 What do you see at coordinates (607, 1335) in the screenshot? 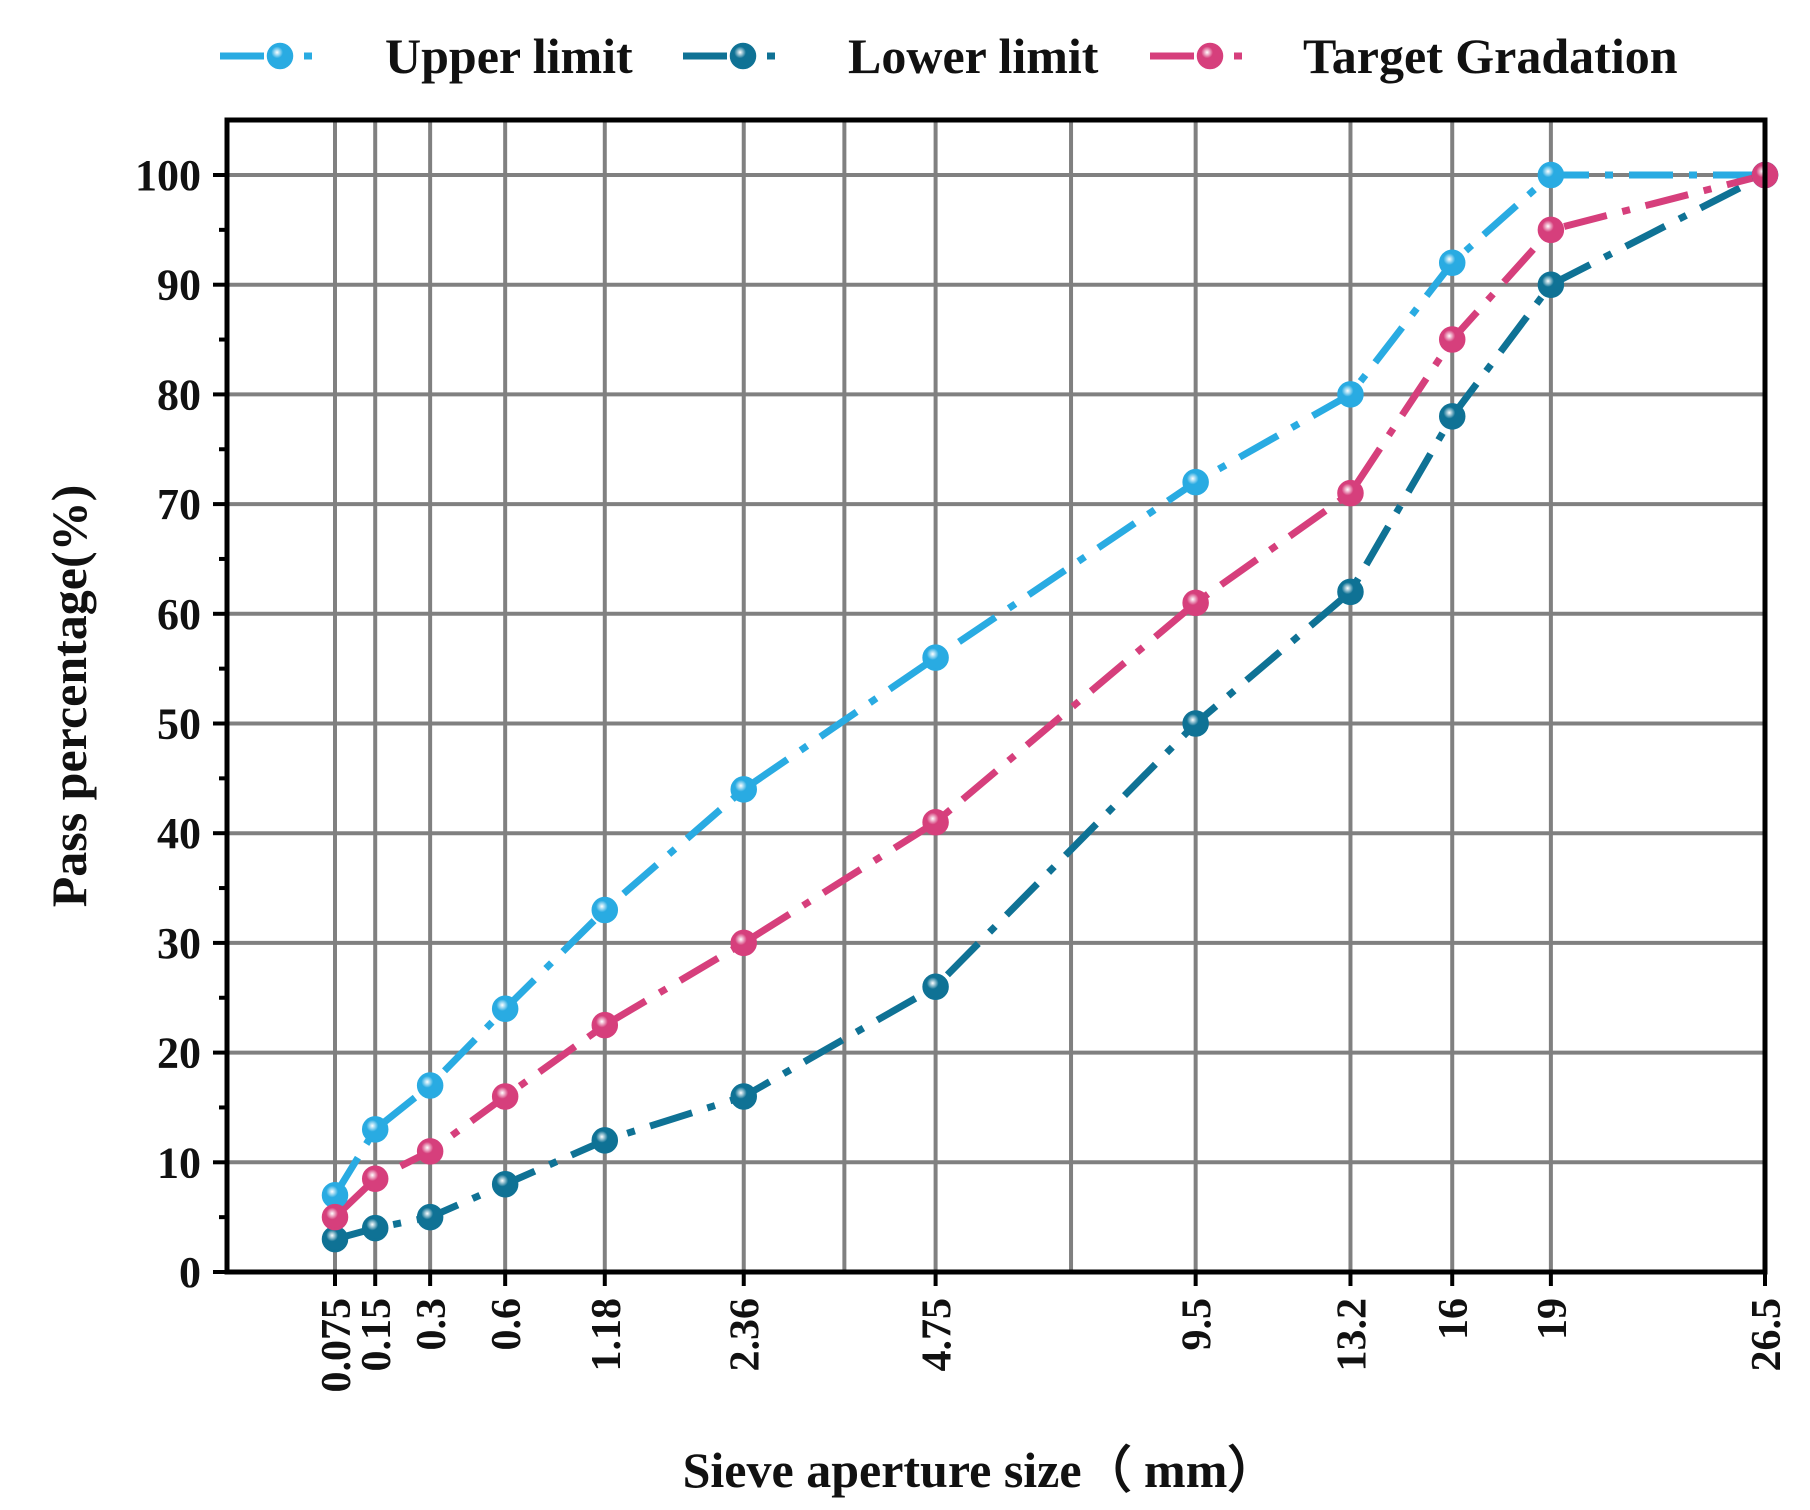
I see `x-tick-label-4: 1.18` at bounding box center [607, 1335].